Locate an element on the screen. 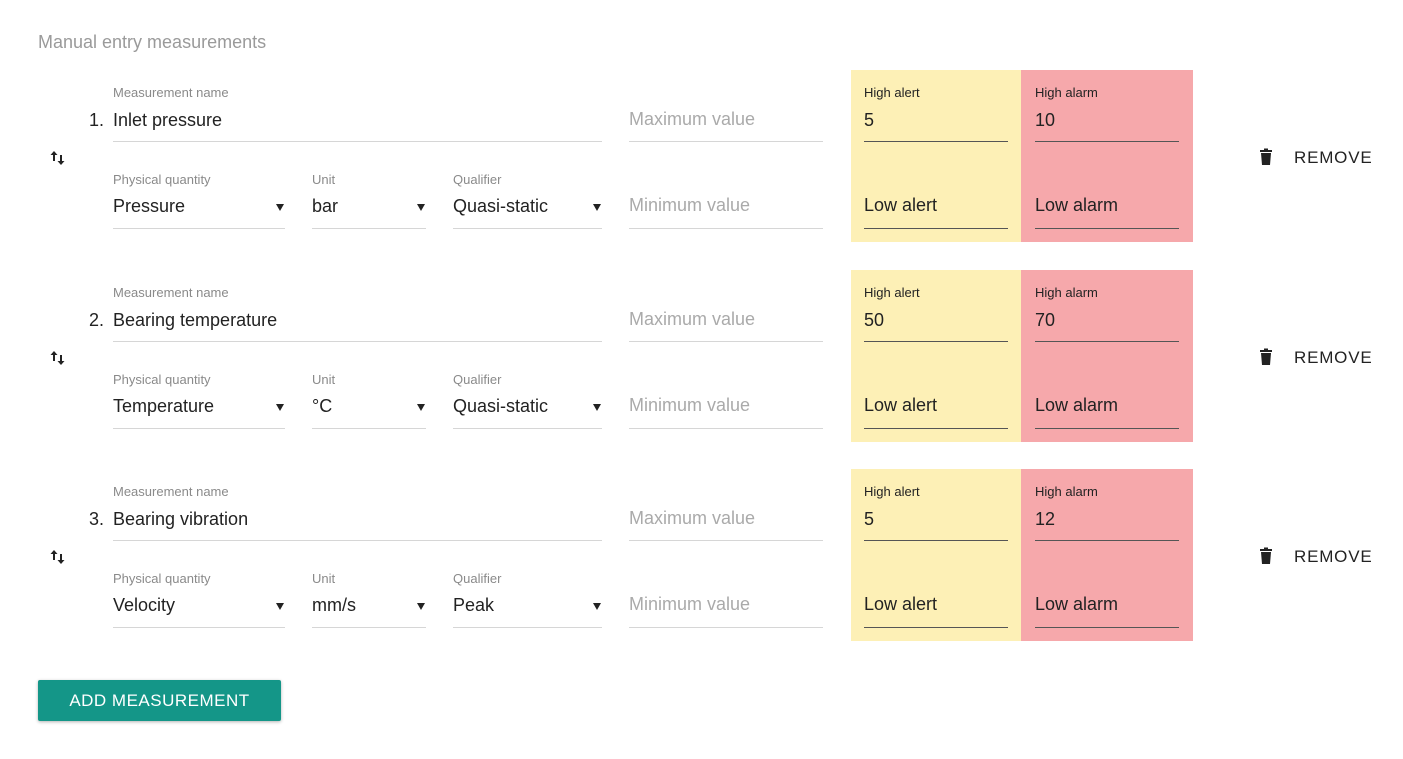  minimum-value: Minimum value is located at coordinates (690, 604).